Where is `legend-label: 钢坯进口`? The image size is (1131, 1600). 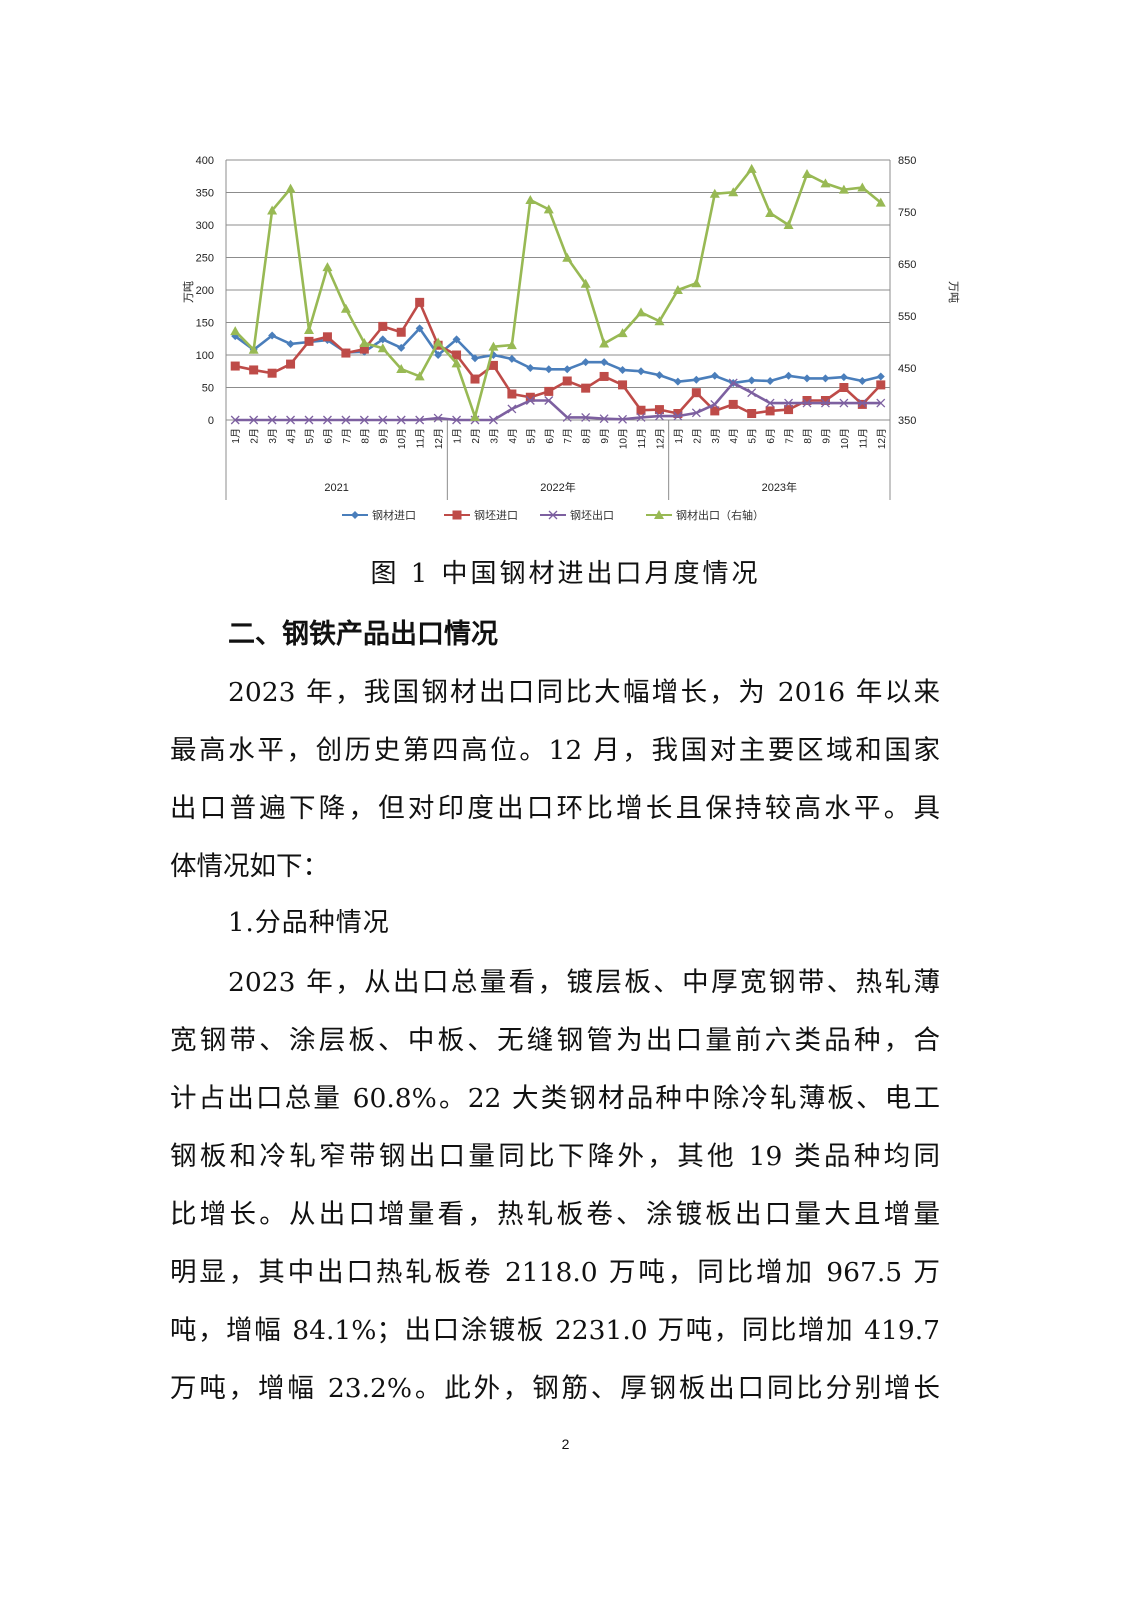
legend-label: 钢坯进口 is located at coordinates (496, 515).